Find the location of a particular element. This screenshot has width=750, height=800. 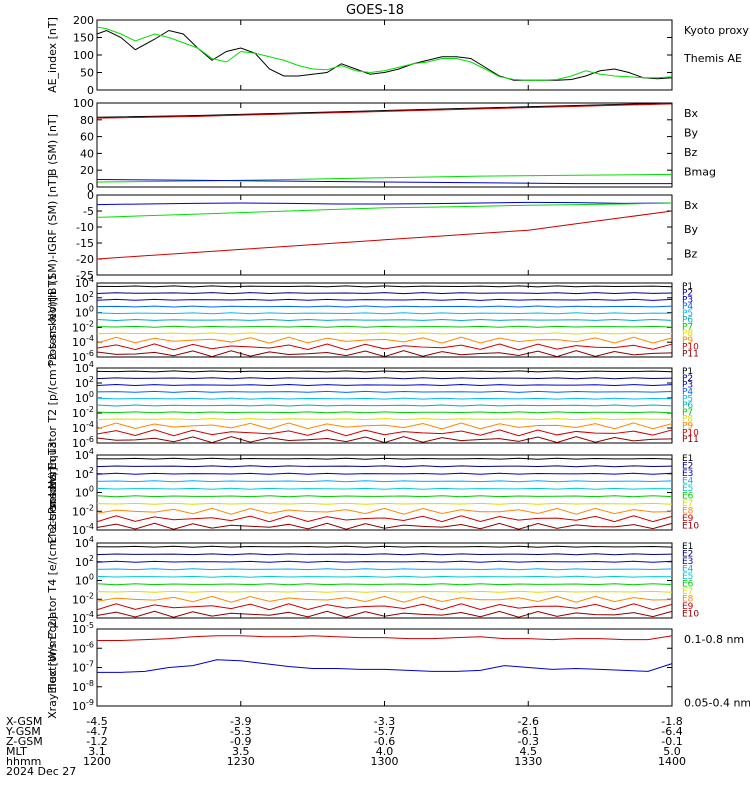

y-tick-label: 10² is located at coordinates (84, 473).